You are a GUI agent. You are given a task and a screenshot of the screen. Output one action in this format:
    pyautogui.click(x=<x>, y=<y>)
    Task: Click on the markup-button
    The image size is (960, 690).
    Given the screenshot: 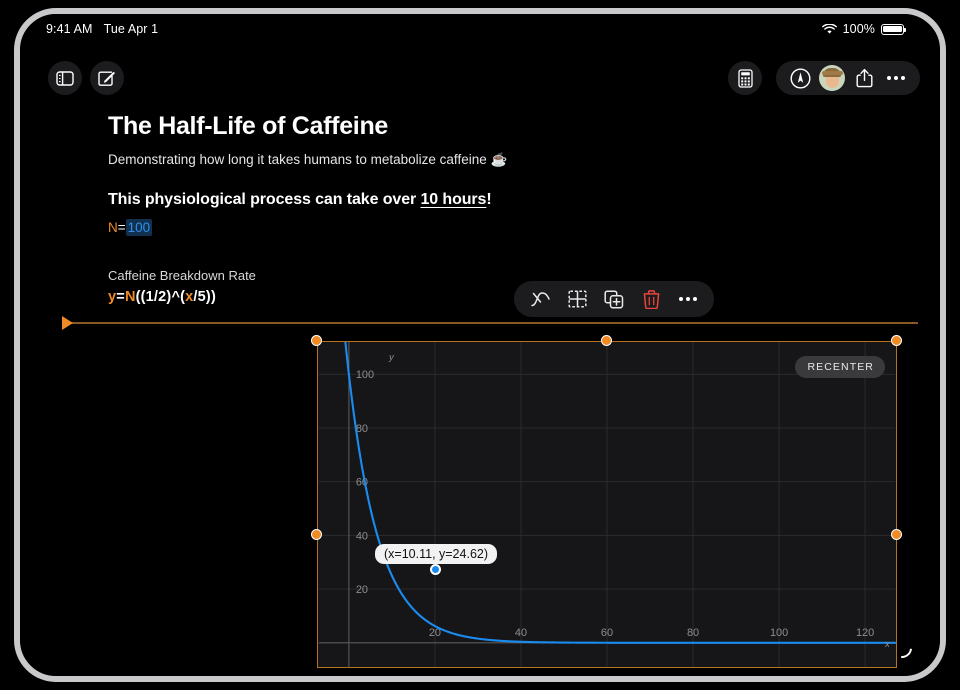 What is the action you would take?
    pyautogui.click(x=800, y=78)
    